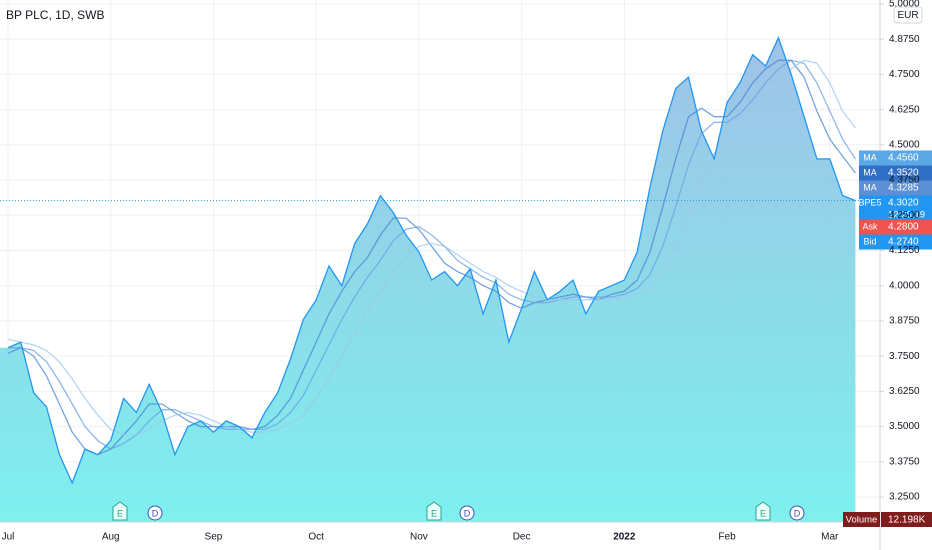  I want to click on y-tick-label: 3.2500, so click(904, 497).